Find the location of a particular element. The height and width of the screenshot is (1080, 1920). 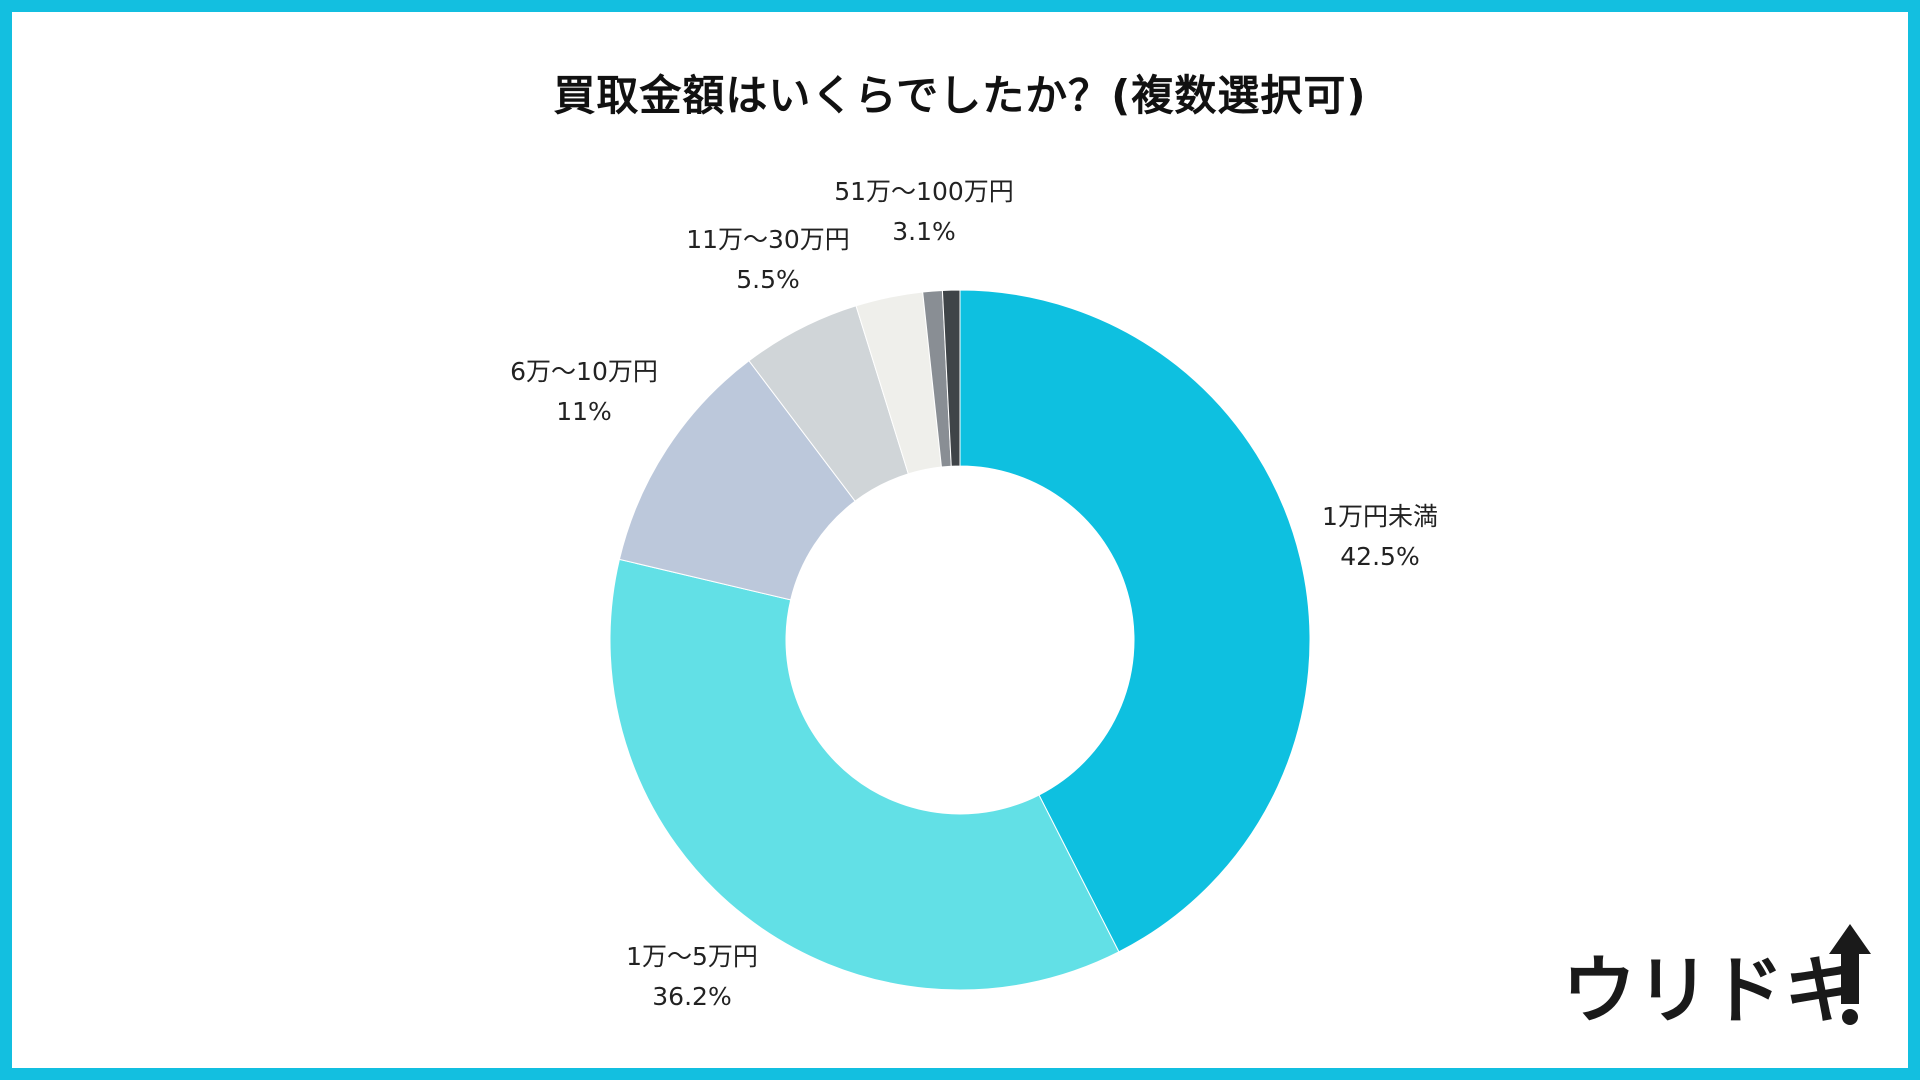

slice-category-label: 1万〜5万円 is located at coordinates (692, 956).